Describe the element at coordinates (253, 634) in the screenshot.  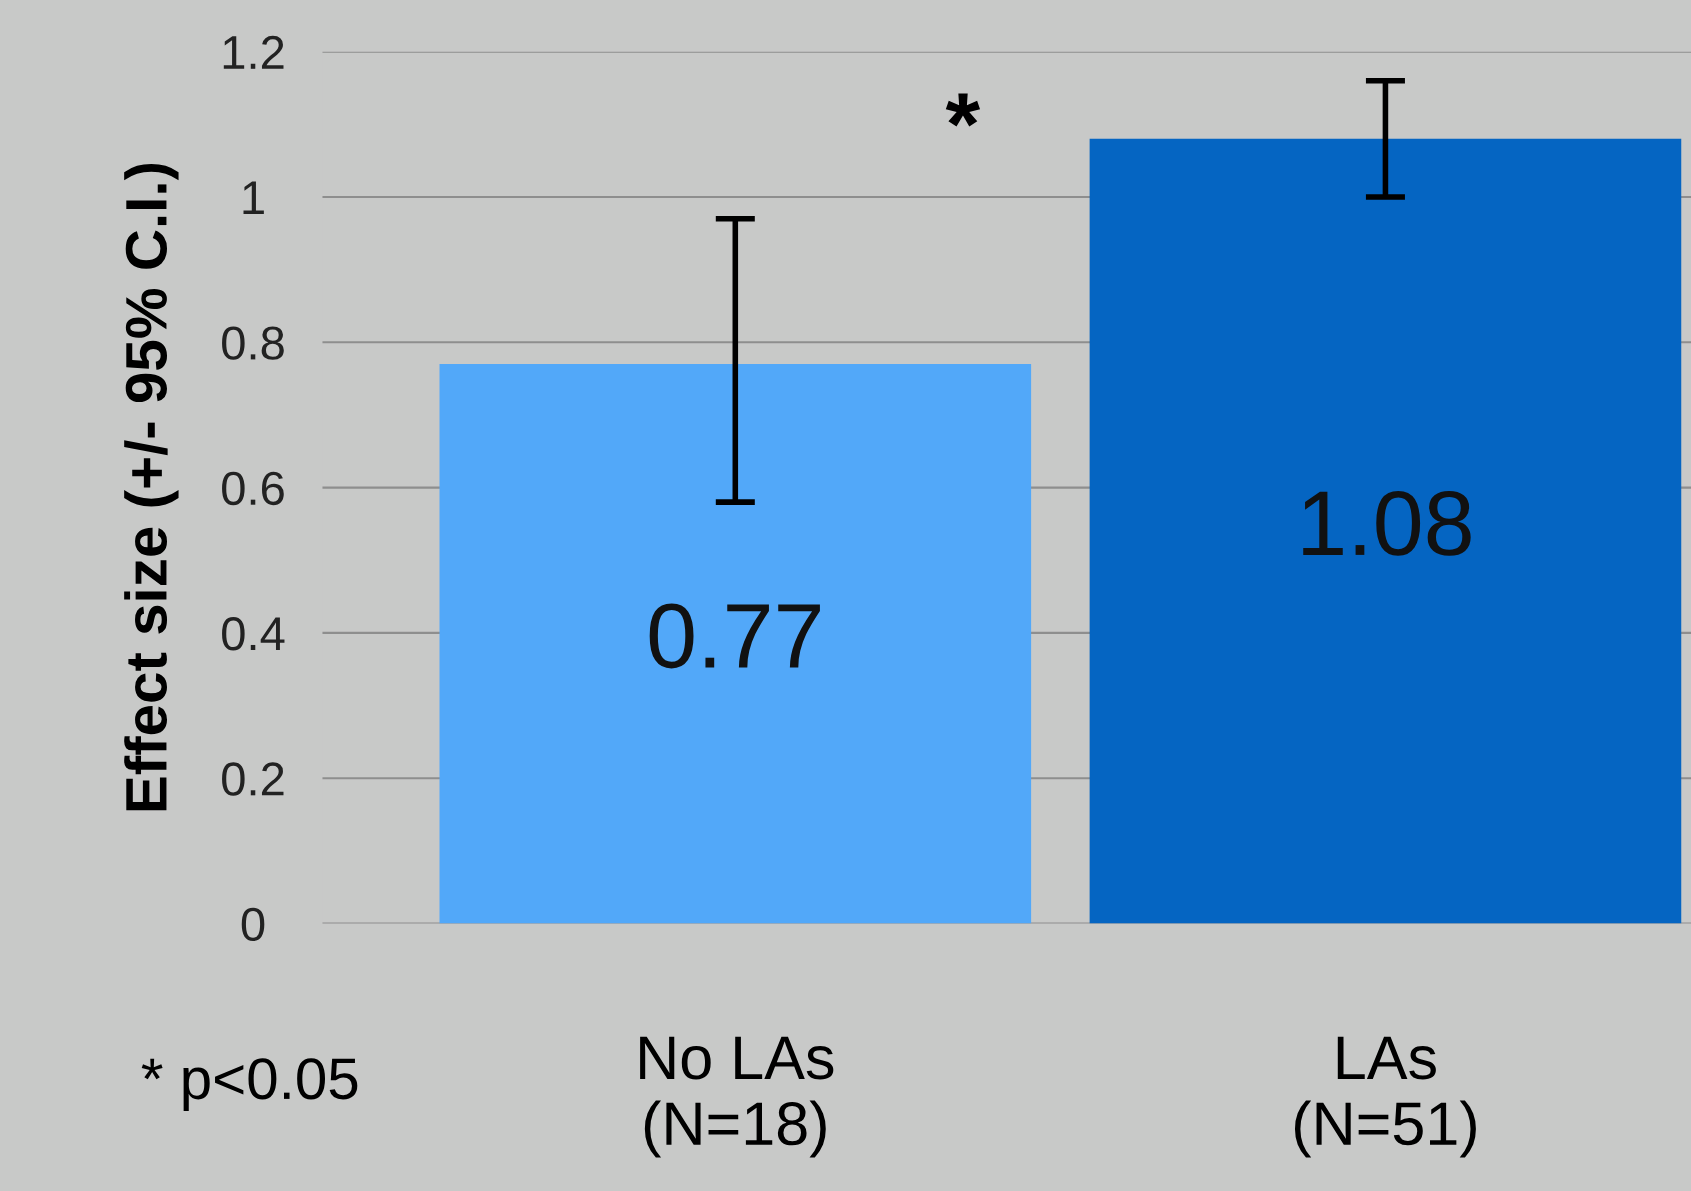
I see `y-tick-label: 0.4` at that location.